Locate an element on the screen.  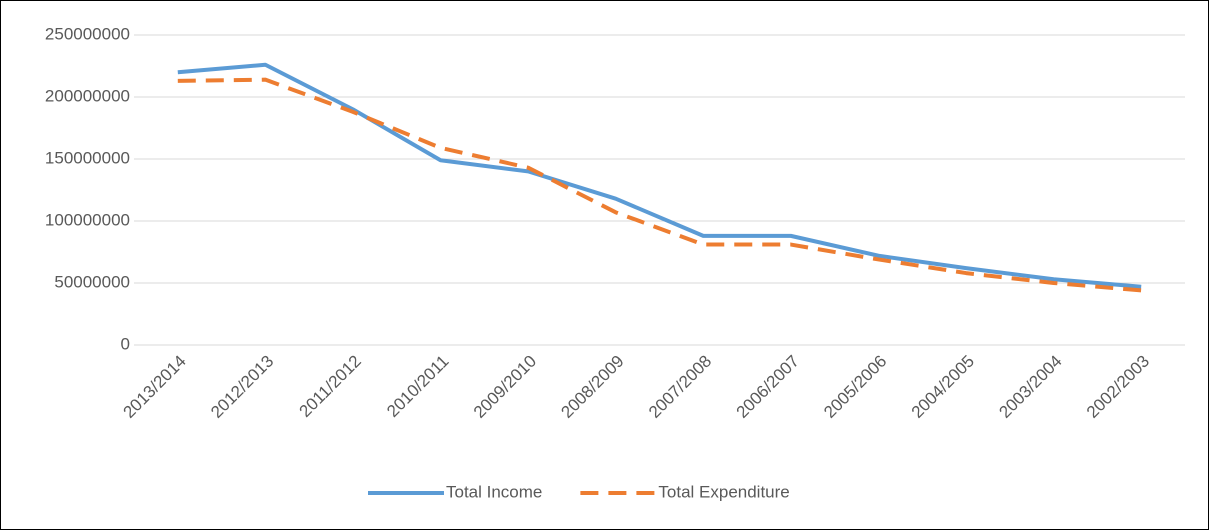
y-tick-label: 50000000 is located at coordinates (92, 281).